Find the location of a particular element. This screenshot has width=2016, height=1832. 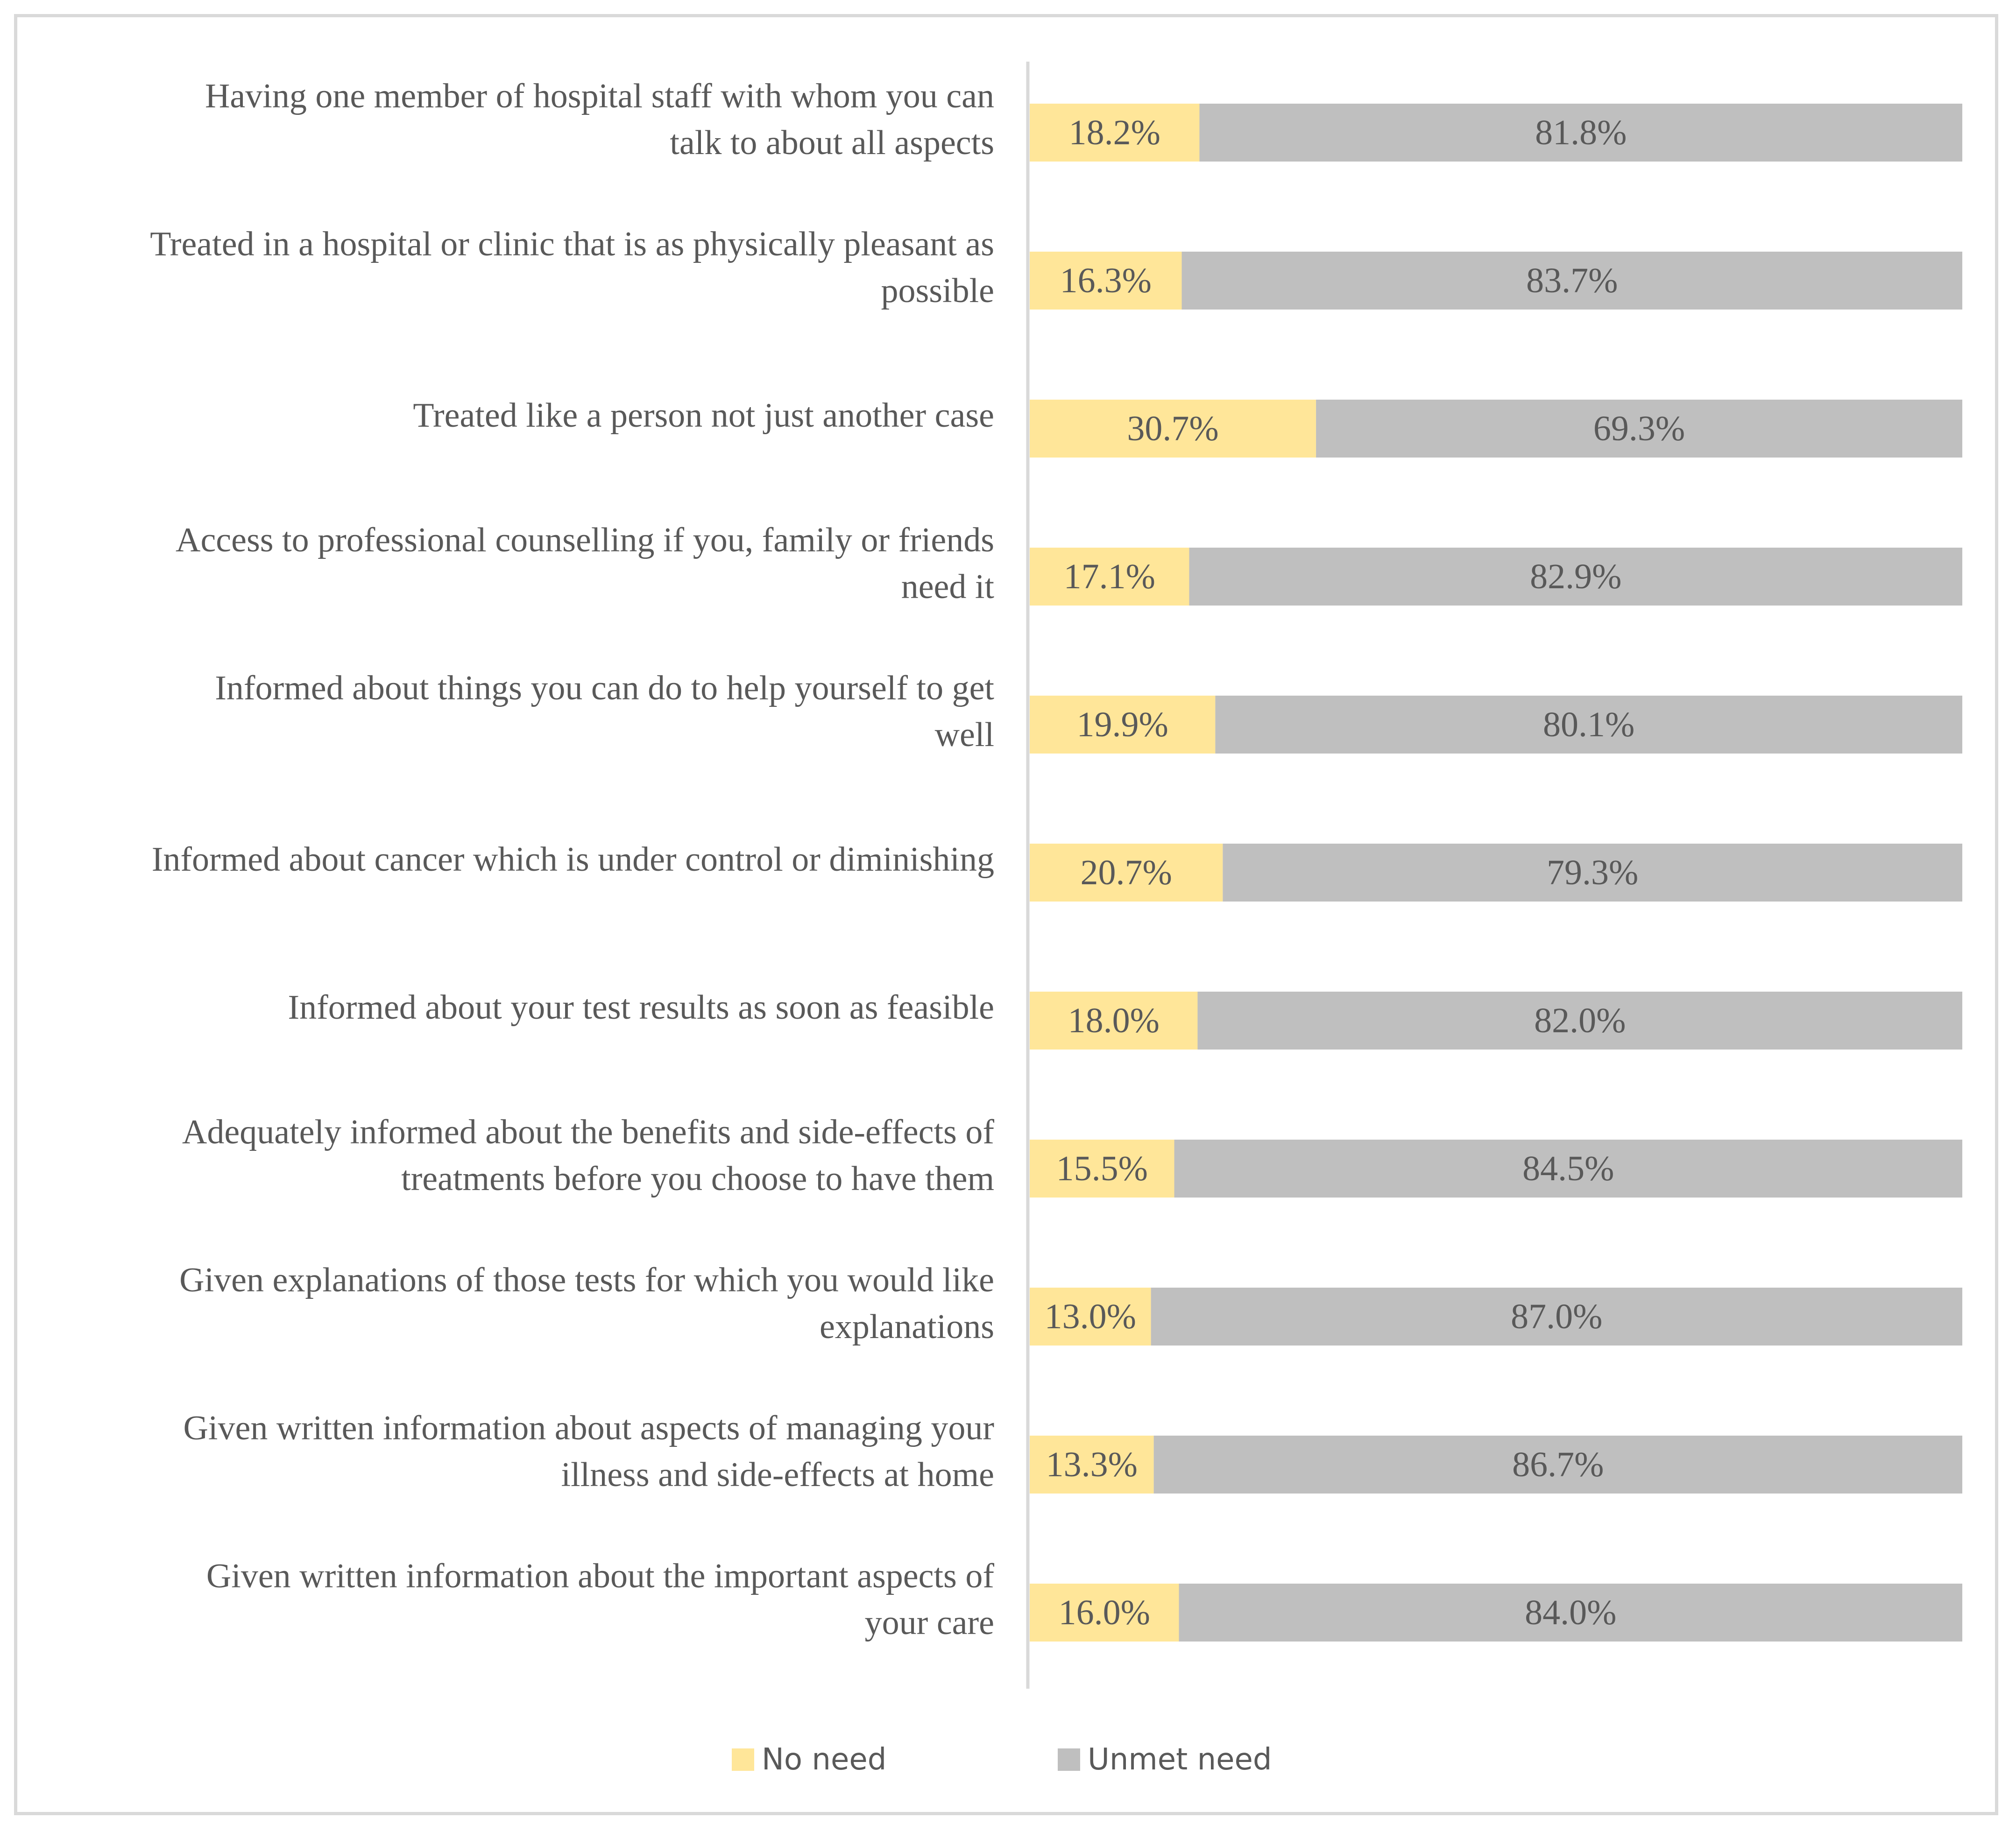

category-label-2-line-2: possible is located at coordinates (937, 291).